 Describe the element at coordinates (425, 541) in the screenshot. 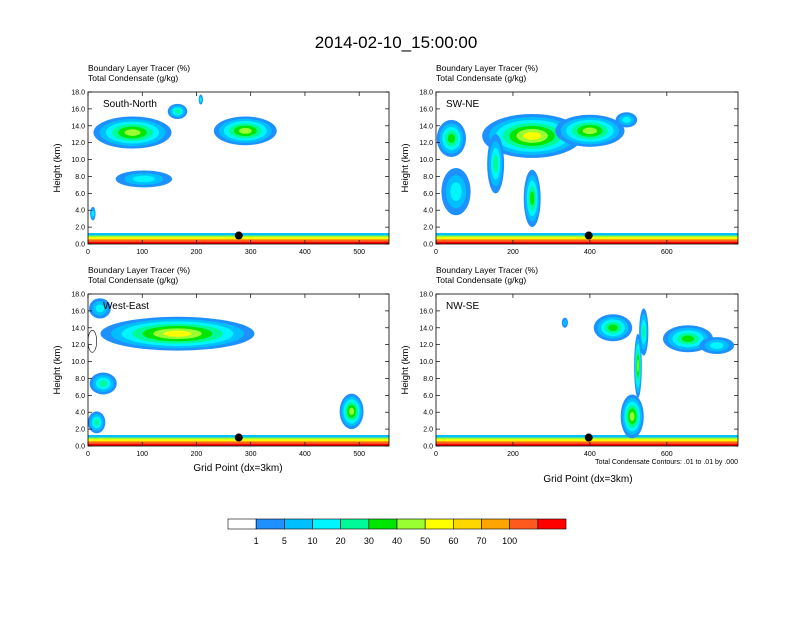

I see `colorbar-label: 50` at that location.